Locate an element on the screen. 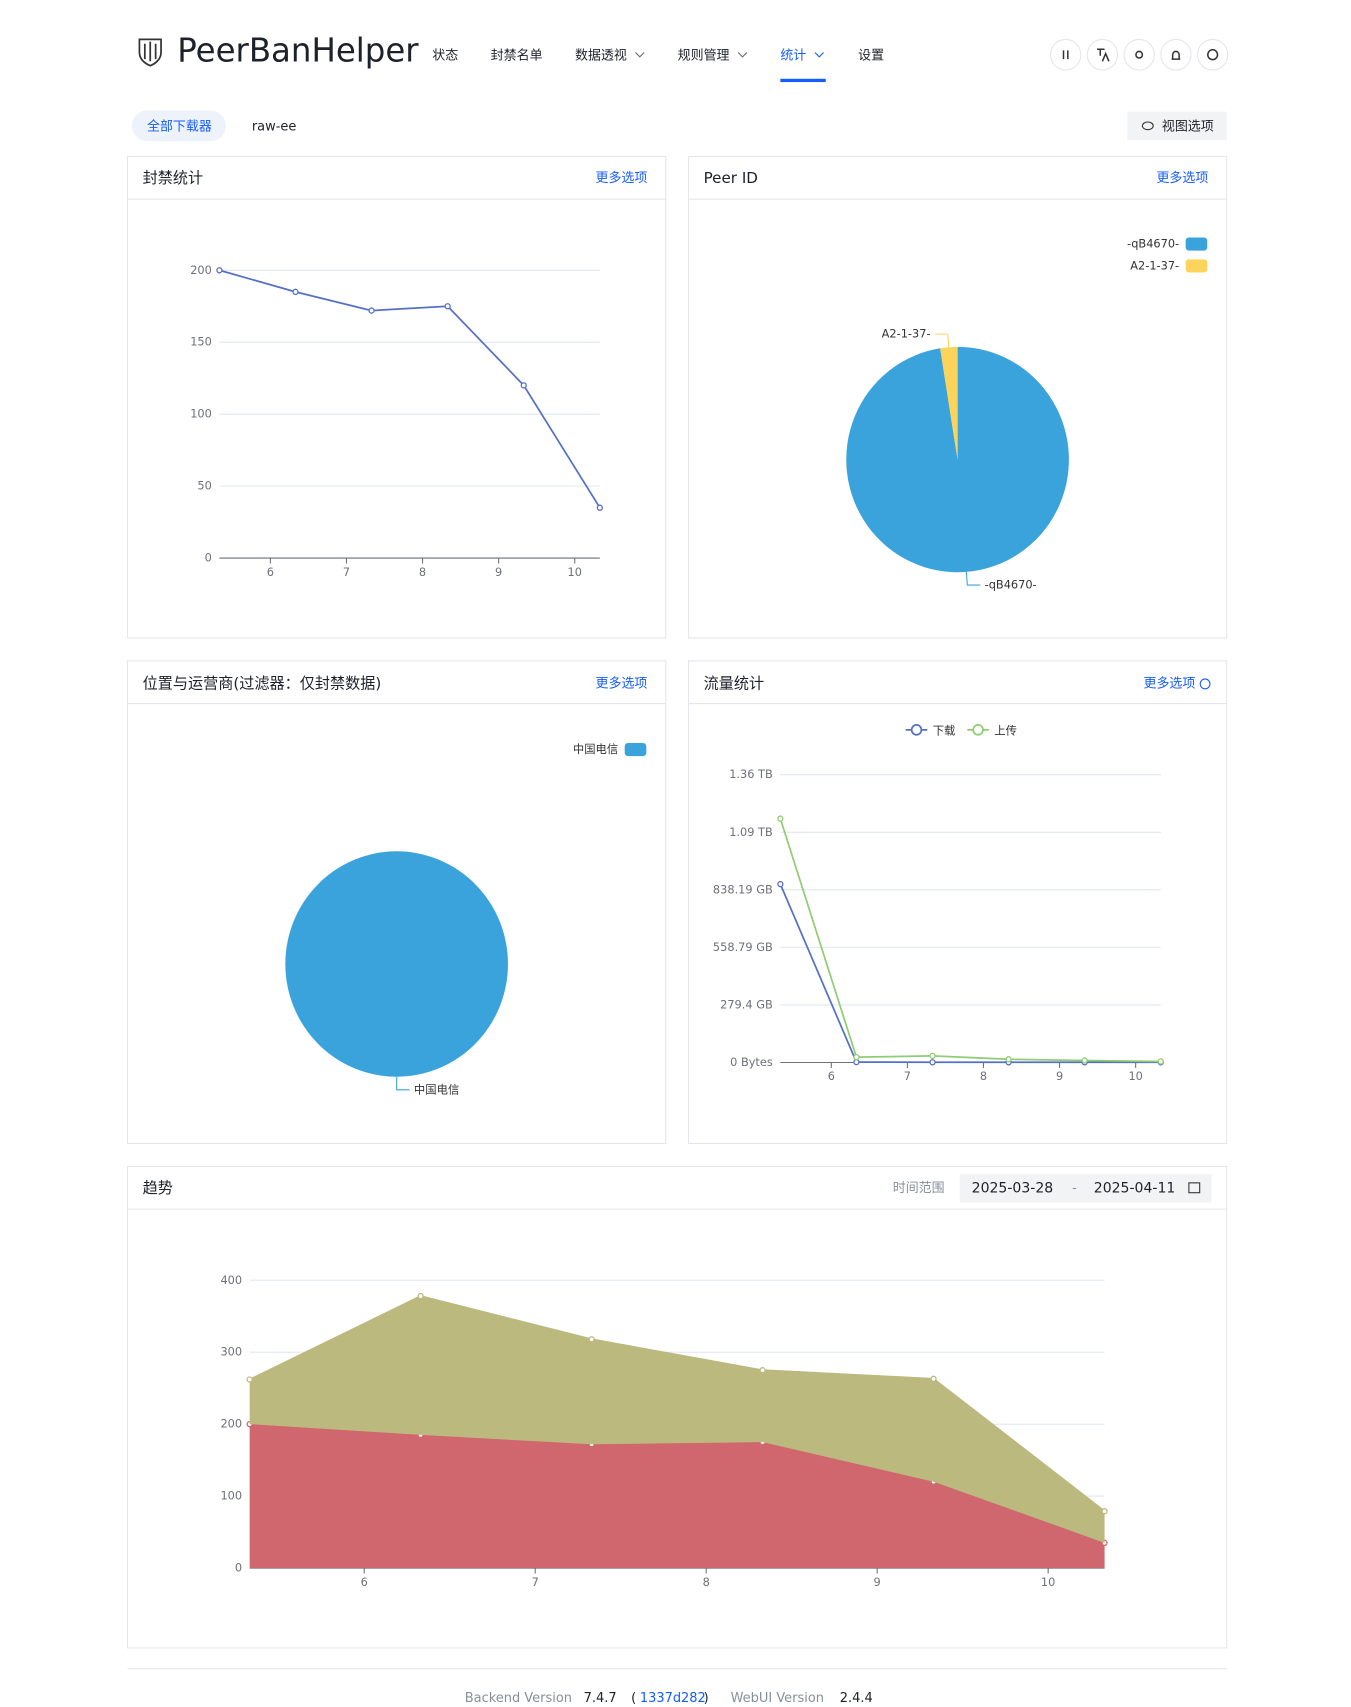 The height and width of the screenshot is (1707, 1351). active-underline is located at coordinates (803, 80).